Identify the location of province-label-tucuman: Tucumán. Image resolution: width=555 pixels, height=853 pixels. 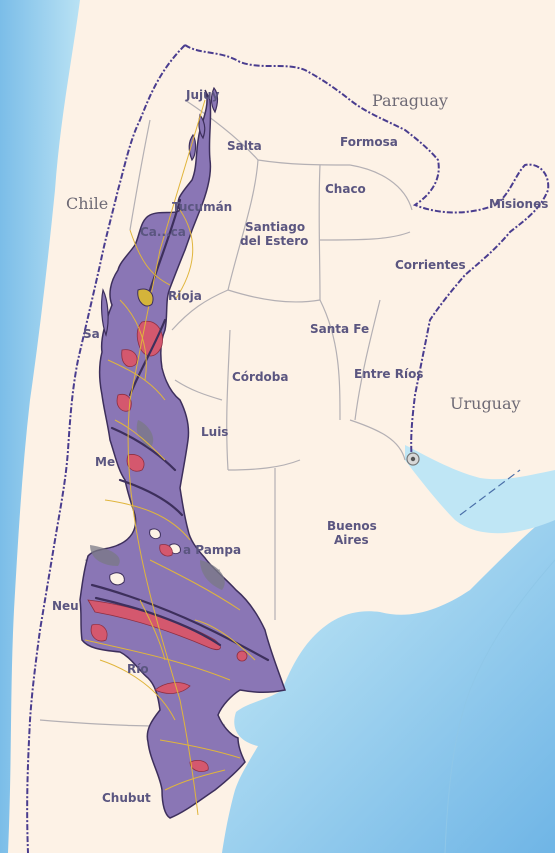
(202, 207).